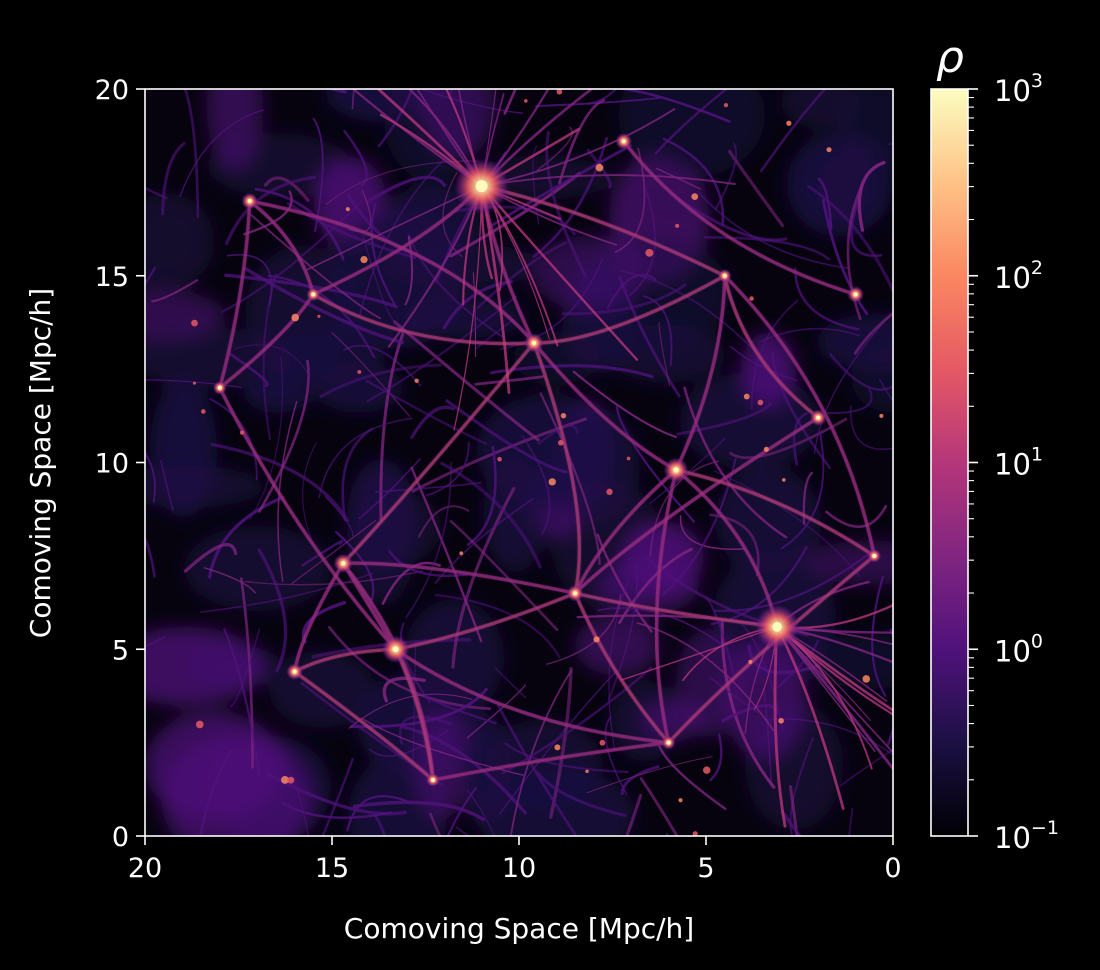  Describe the element at coordinates (892, 868) in the screenshot. I see `x-tick-label: 0` at that location.